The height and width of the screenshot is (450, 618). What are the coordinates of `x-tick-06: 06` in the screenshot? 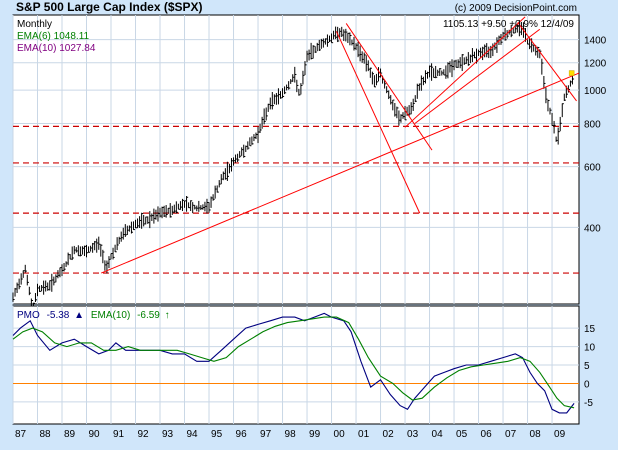 It's located at (487, 434).